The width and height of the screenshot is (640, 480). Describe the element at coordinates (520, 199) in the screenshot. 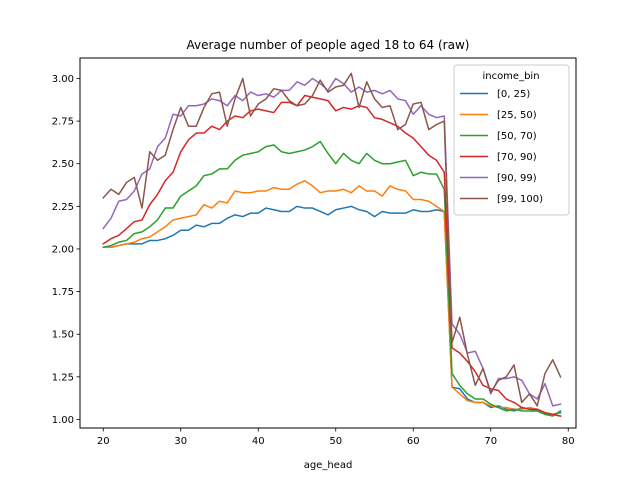

I see `legend-label-5: [99, 100)` at that location.